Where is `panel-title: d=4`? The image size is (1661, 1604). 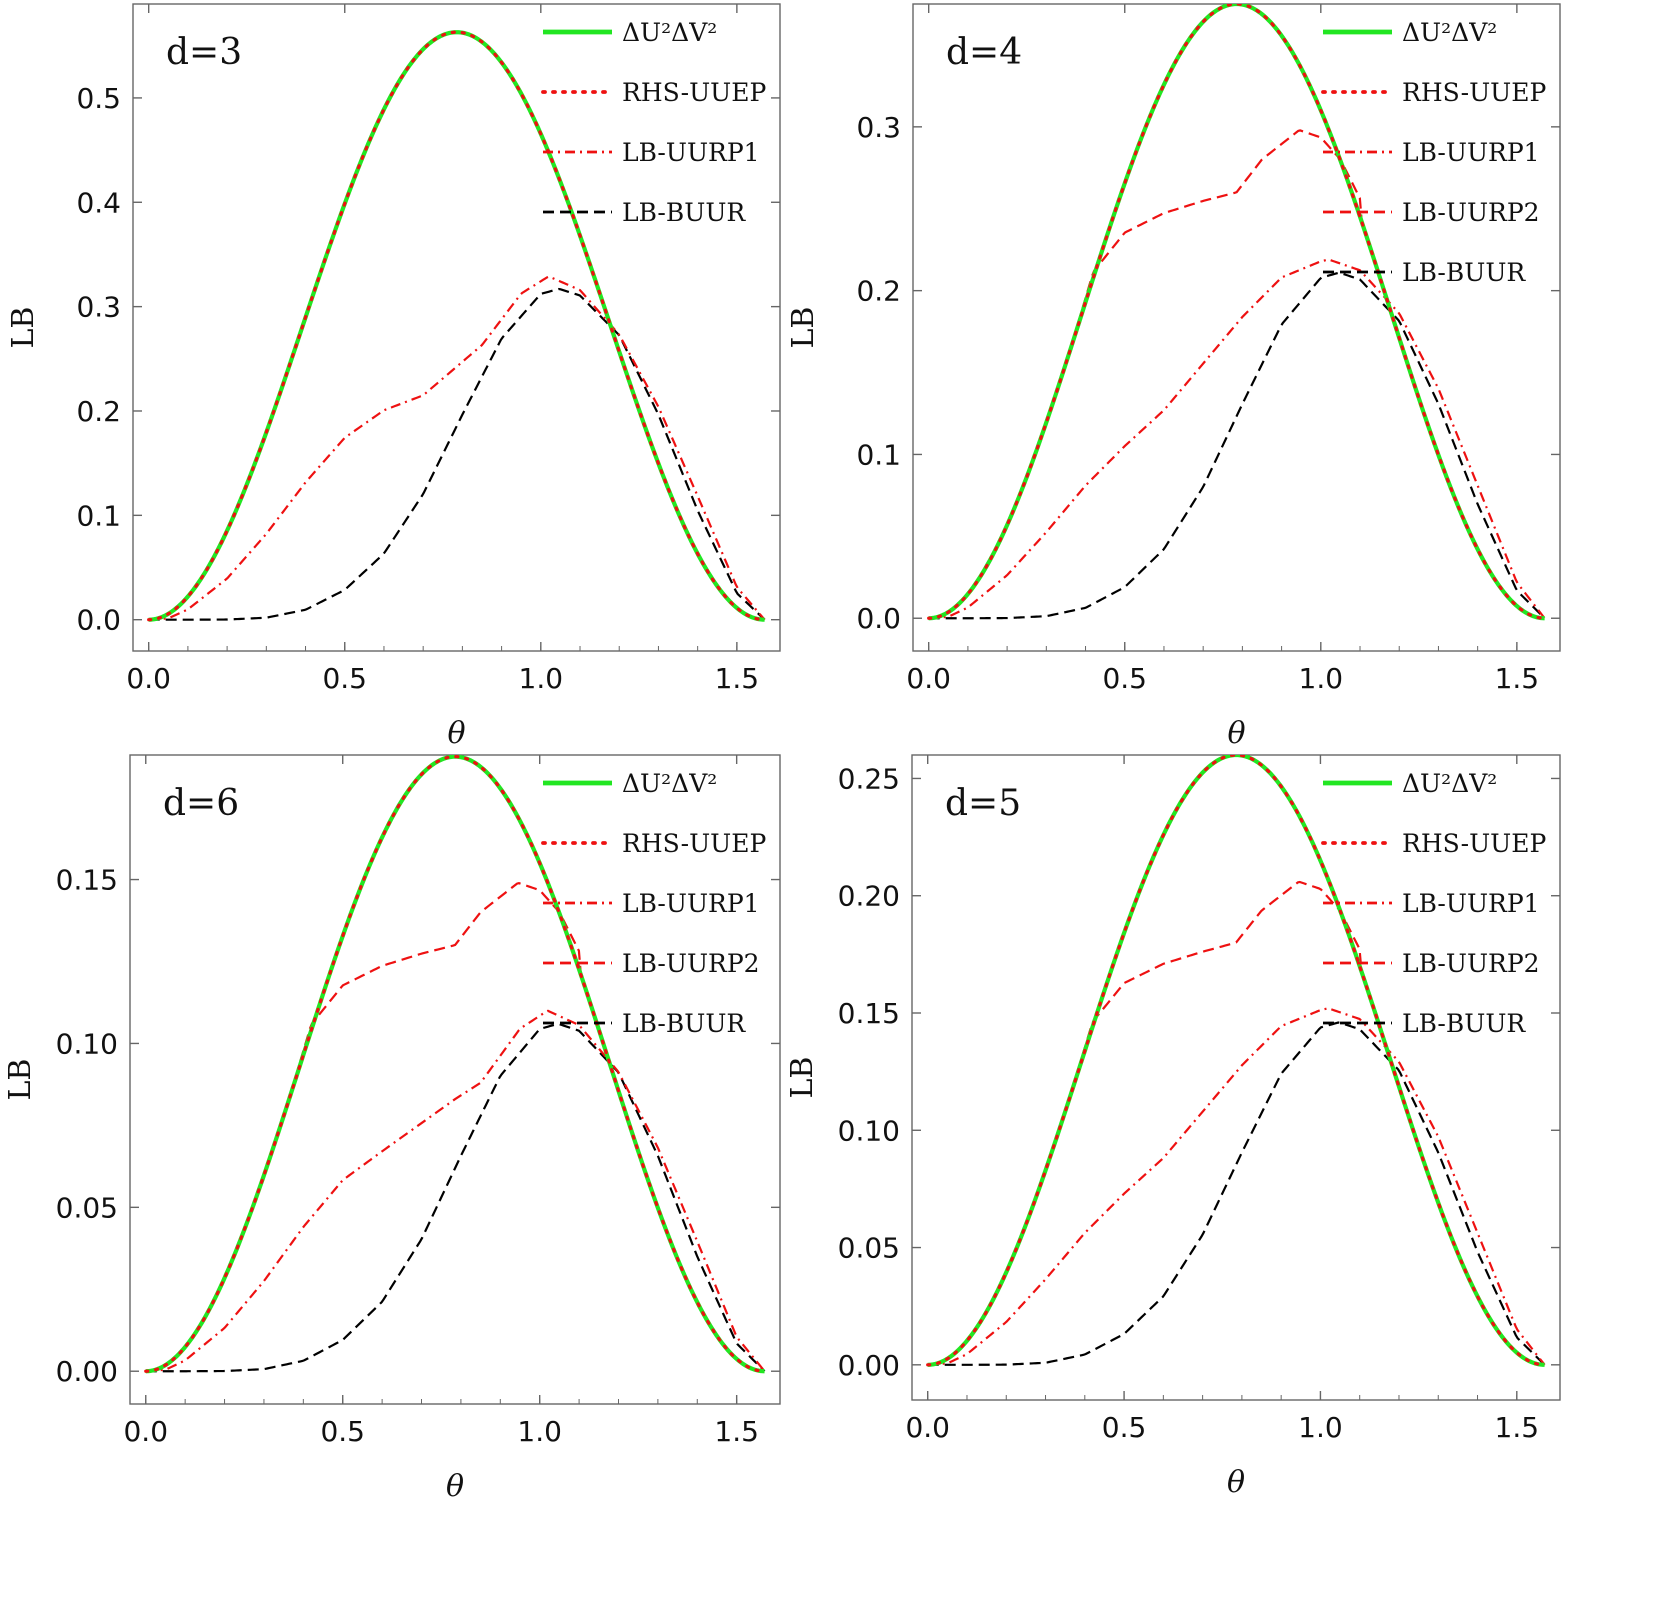 panel-title: d=4 is located at coordinates (984, 52).